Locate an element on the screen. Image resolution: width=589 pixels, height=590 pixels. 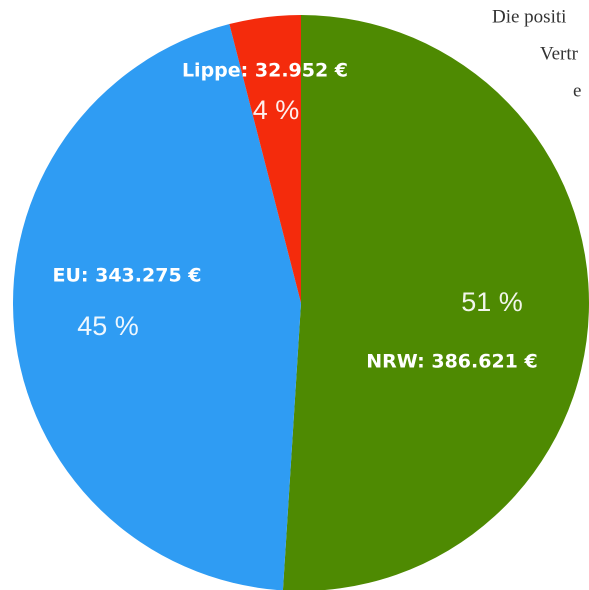
value-label: 45 % is located at coordinates (108, 326).